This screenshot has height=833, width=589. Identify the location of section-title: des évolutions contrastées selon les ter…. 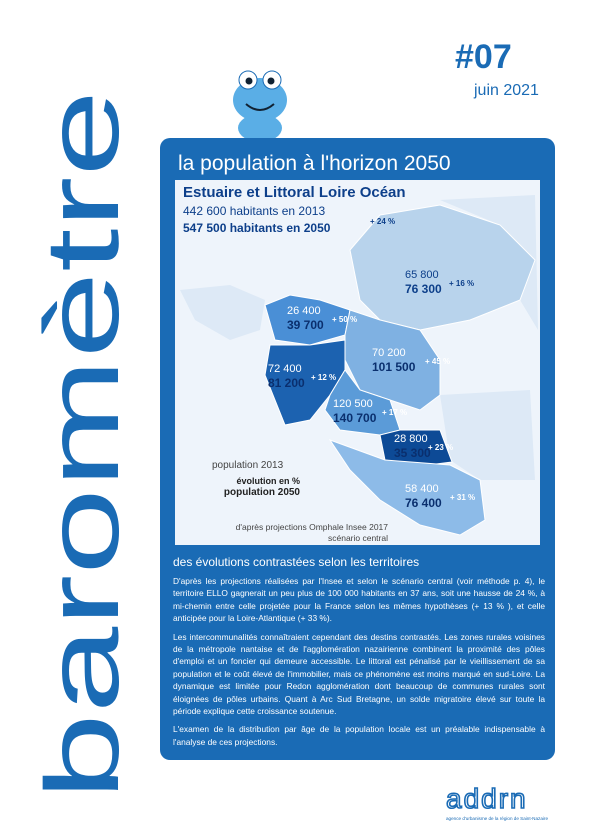
(296, 562).